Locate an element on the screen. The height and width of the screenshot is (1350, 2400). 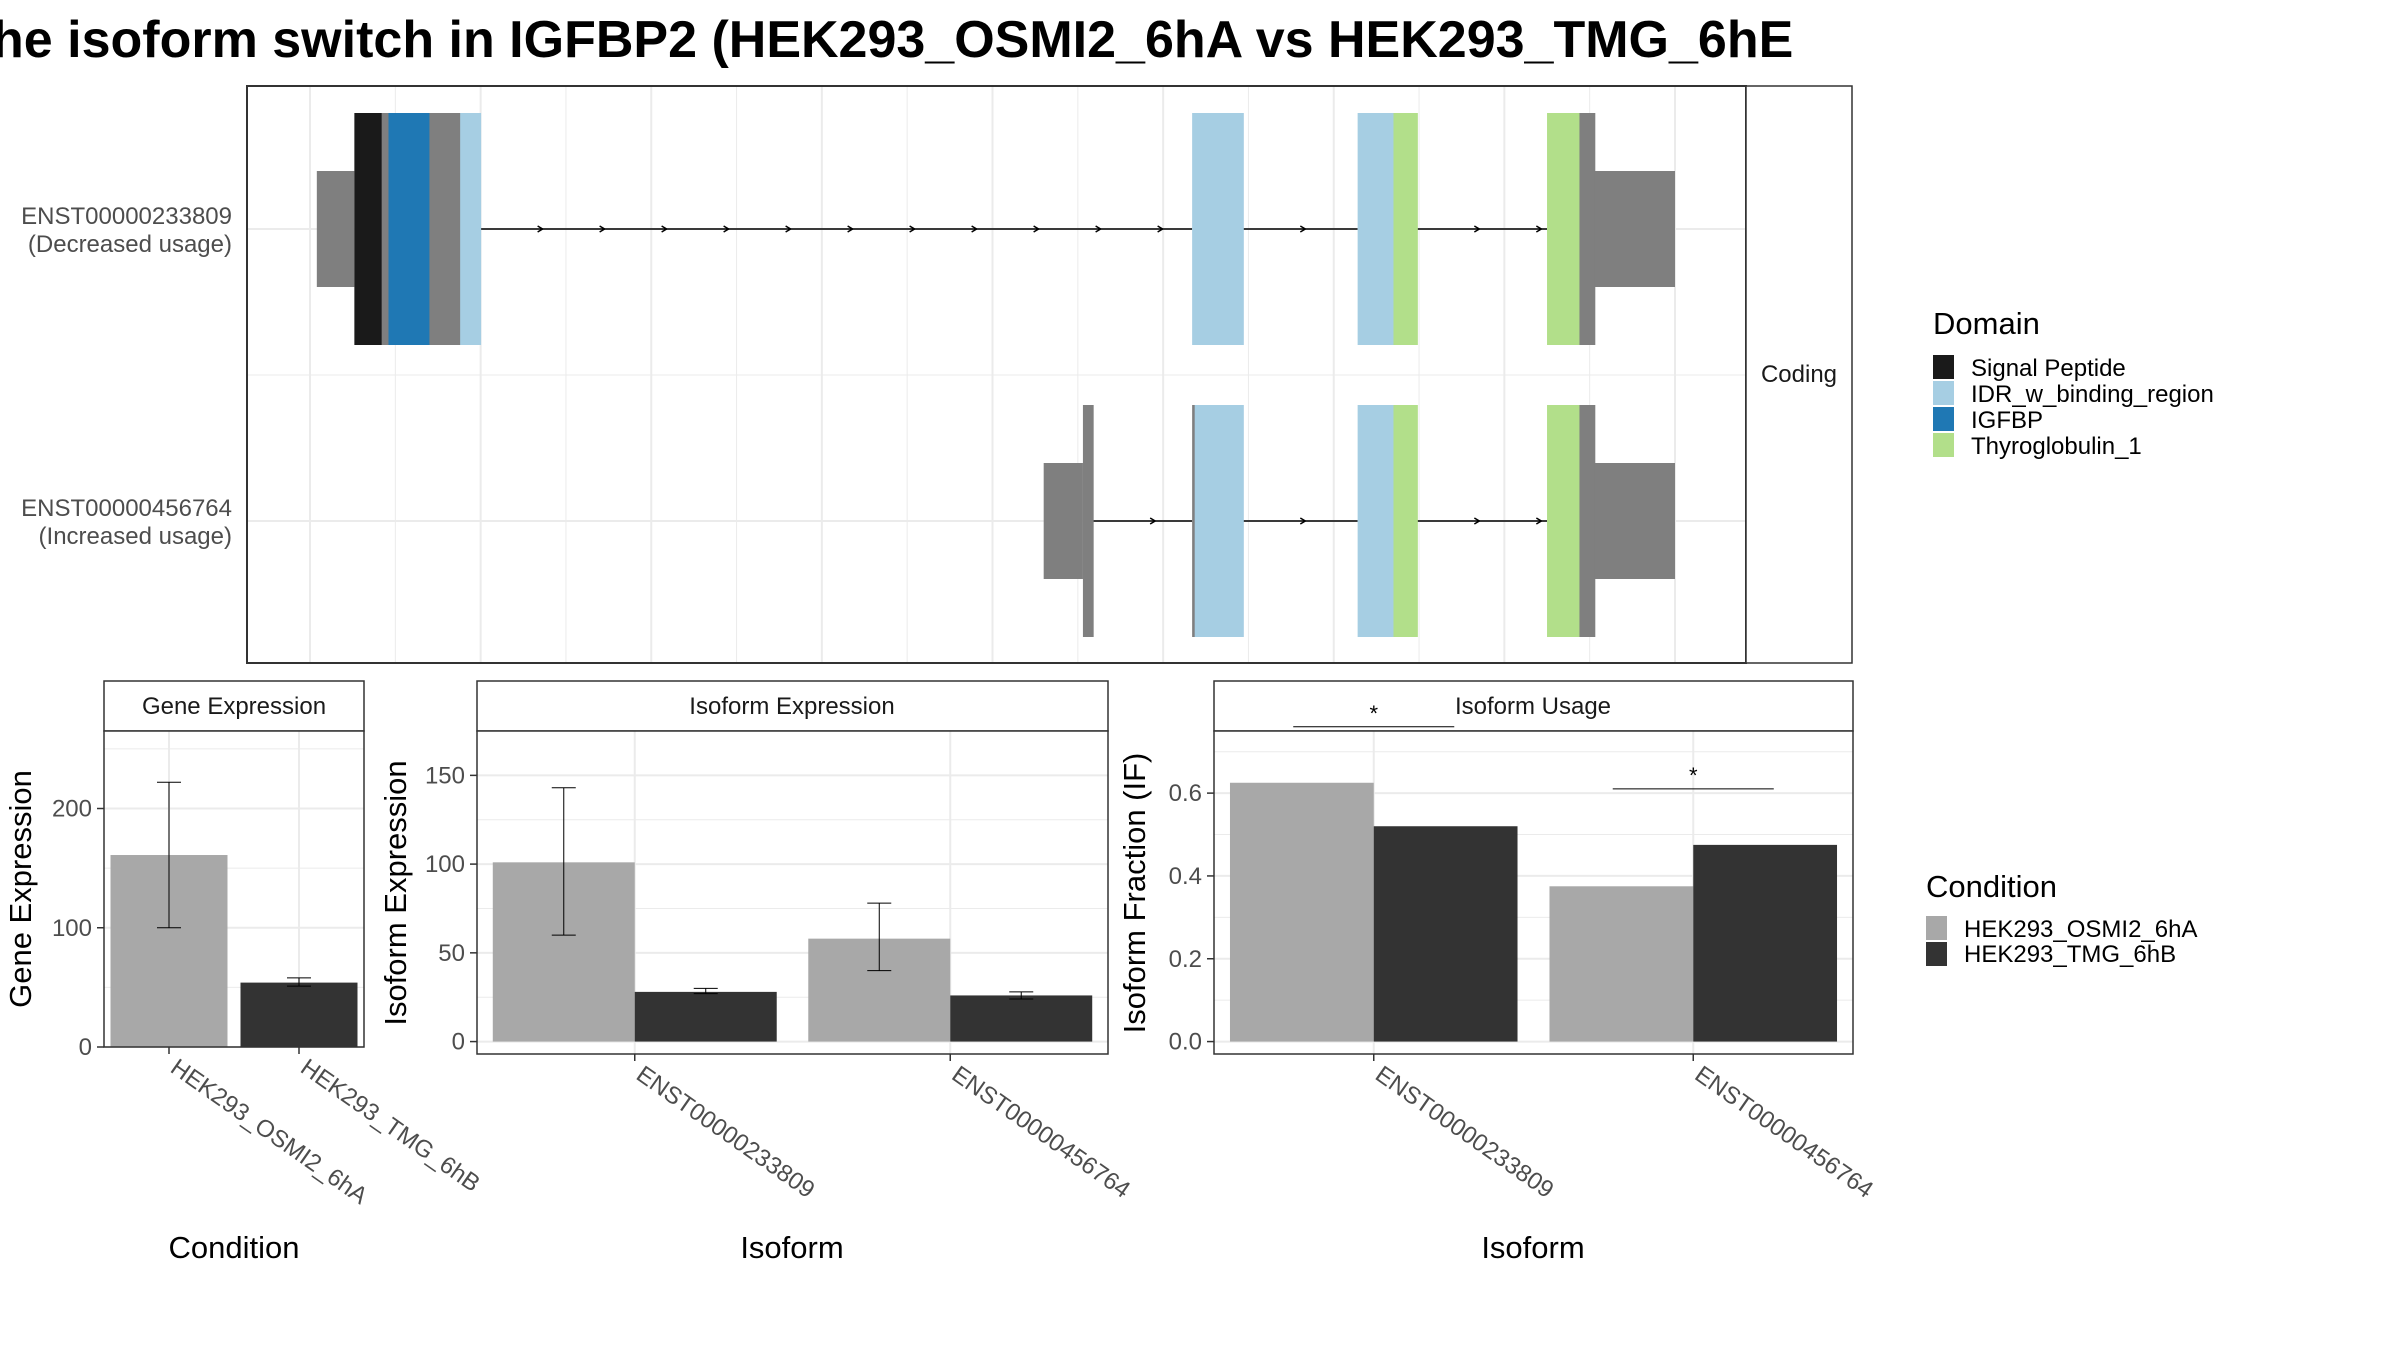
structure-facet-label: Coding is located at coordinates (1799, 374).